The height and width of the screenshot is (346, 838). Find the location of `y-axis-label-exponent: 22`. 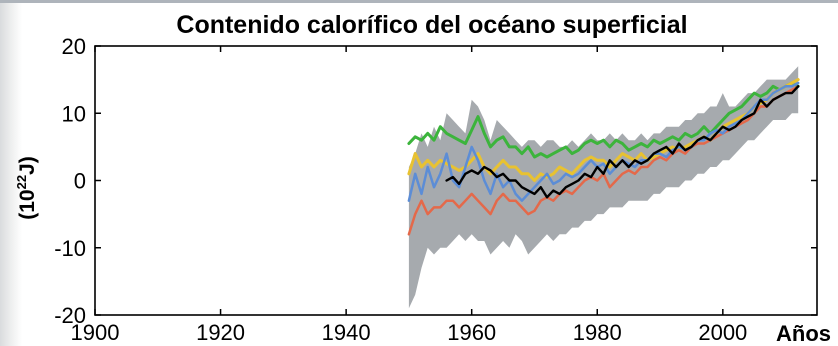

y-axis-label-exponent: 22 is located at coordinates (21, 182).